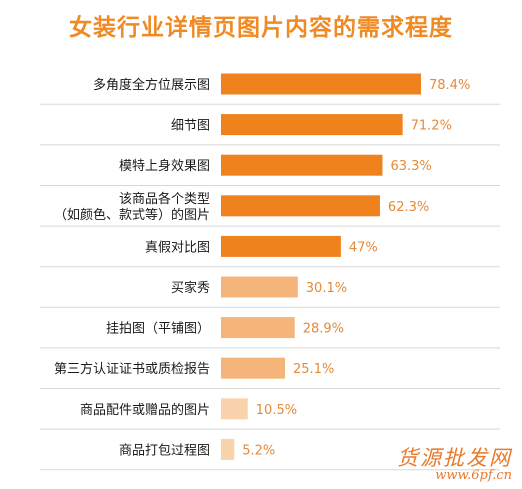  Describe the element at coordinates (190, 288) in the screenshot. I see `category-label: 买家秀` at that location.